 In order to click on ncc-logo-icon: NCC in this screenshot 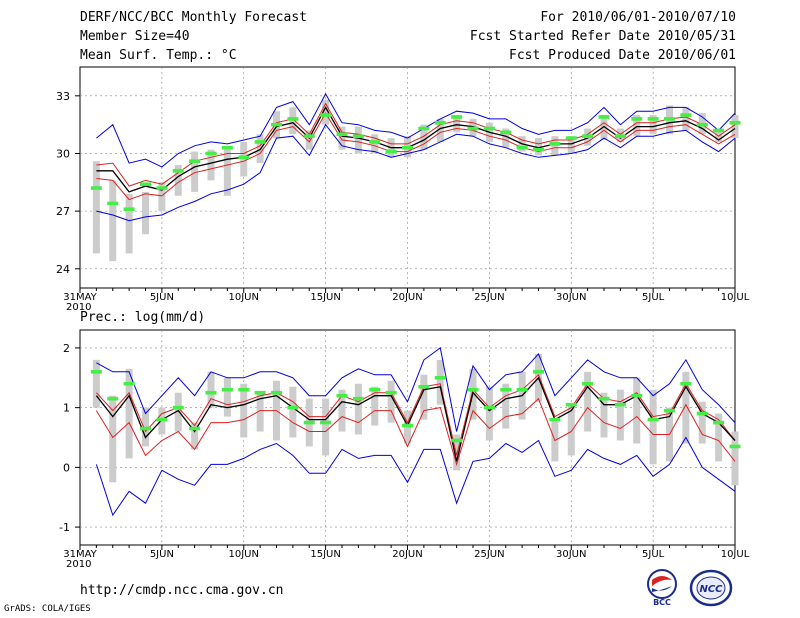, I will do `click(711, 588)`.